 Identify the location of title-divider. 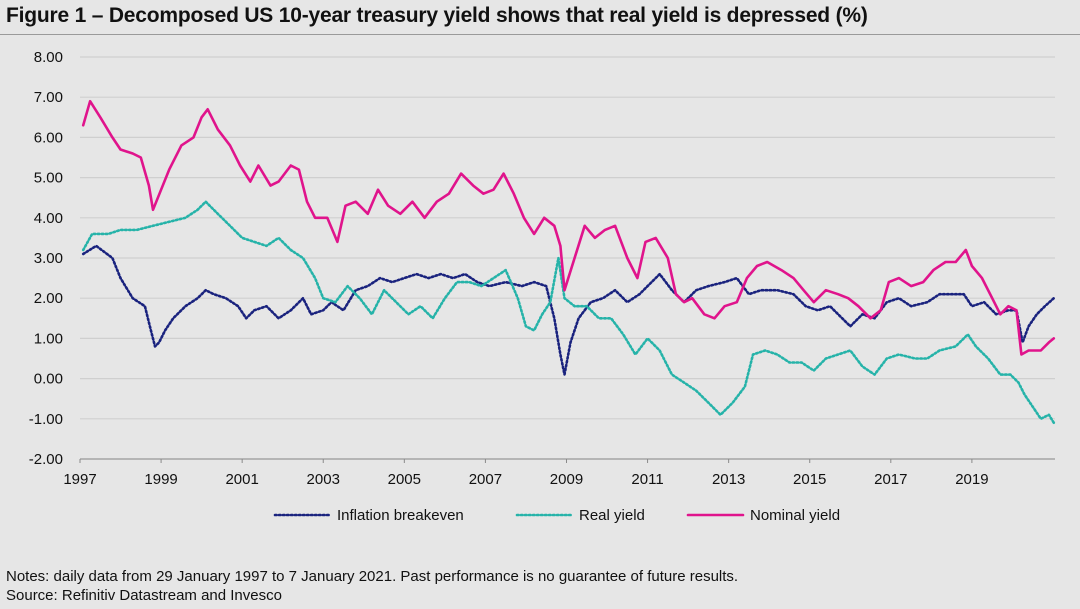
(540, 34).